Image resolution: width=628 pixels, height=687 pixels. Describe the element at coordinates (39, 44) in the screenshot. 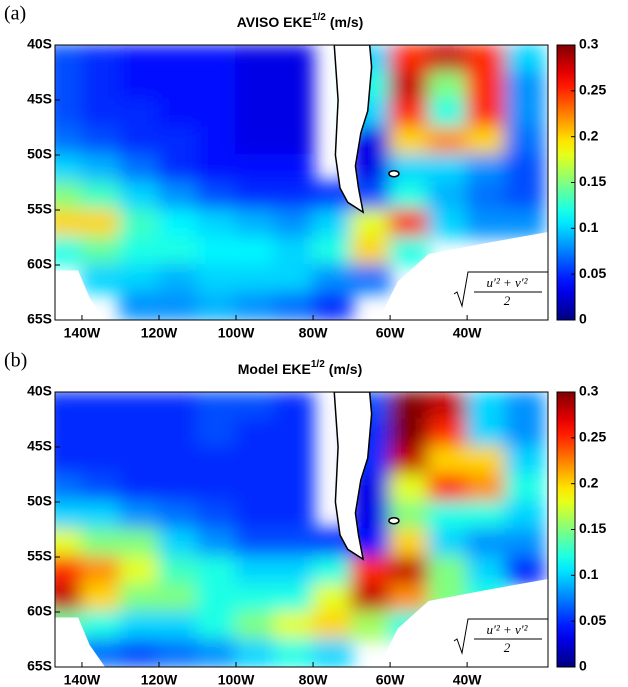

I see `y-tick-label: 40S` at that location.